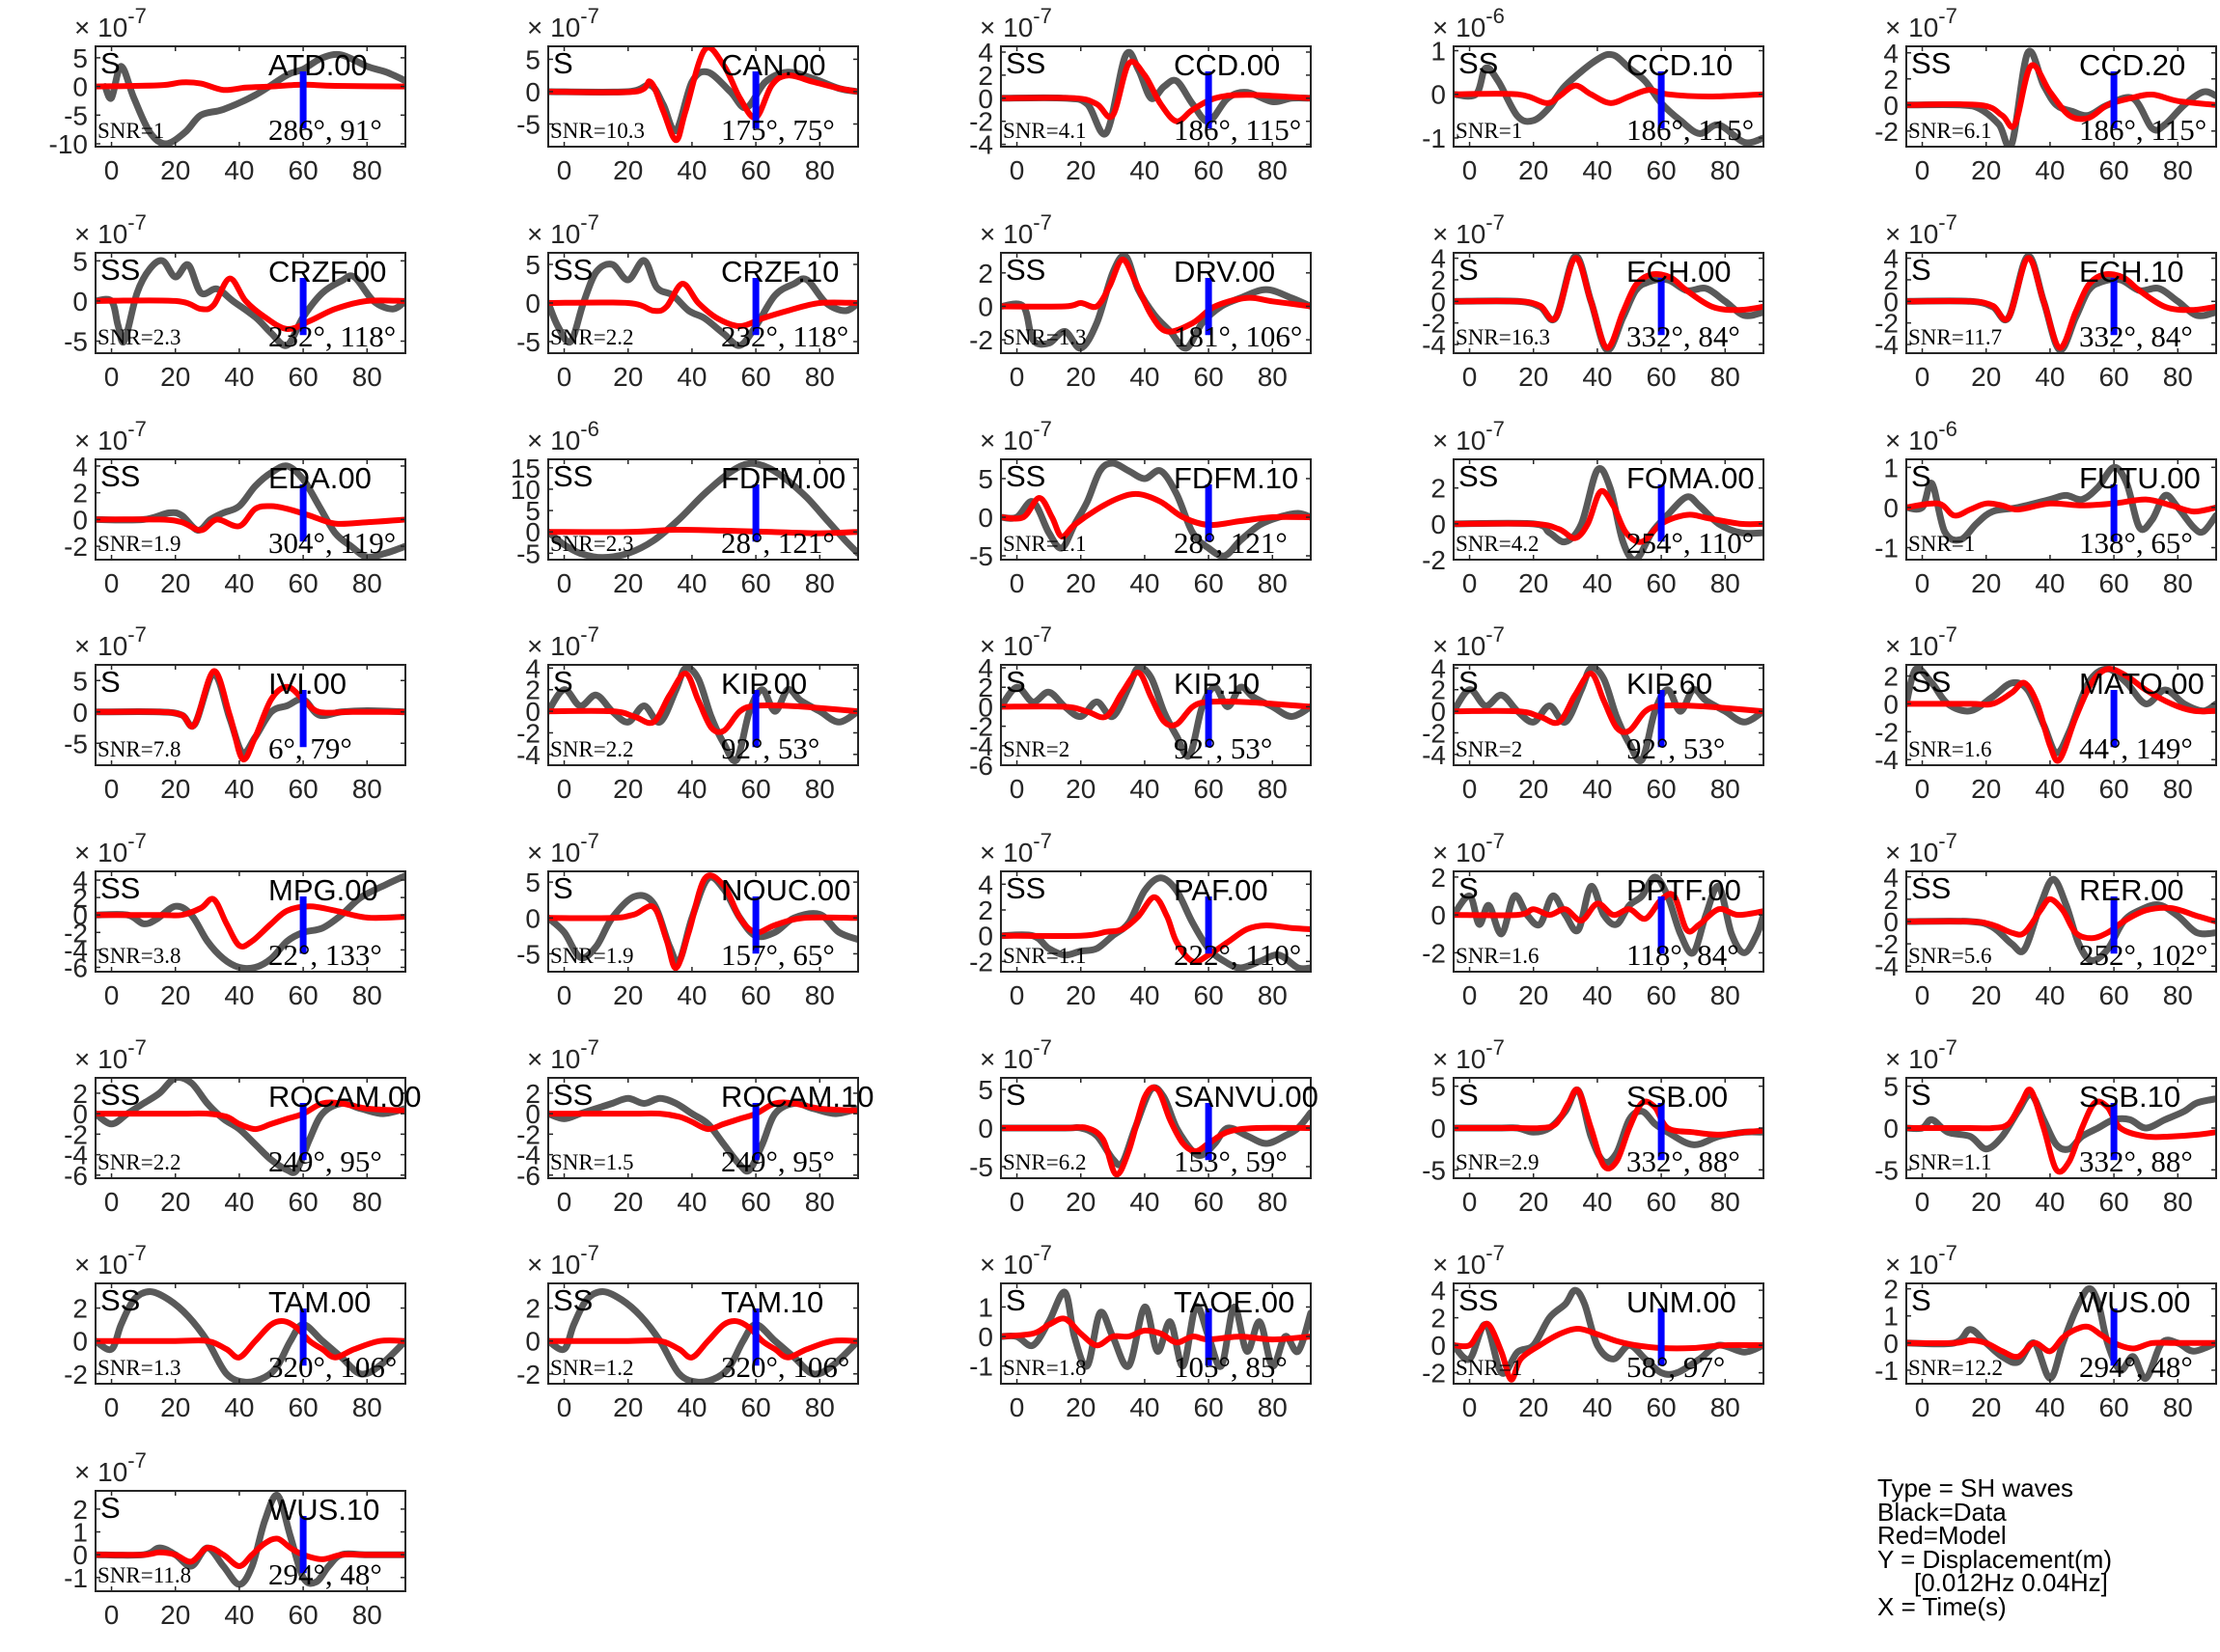 This screenshot has height=1652, width=2220. What do you see at coordinates (778, 543) in the screenshot?
I see `azimuth-label: 28°, 121°` at bounding box center [778, 543].